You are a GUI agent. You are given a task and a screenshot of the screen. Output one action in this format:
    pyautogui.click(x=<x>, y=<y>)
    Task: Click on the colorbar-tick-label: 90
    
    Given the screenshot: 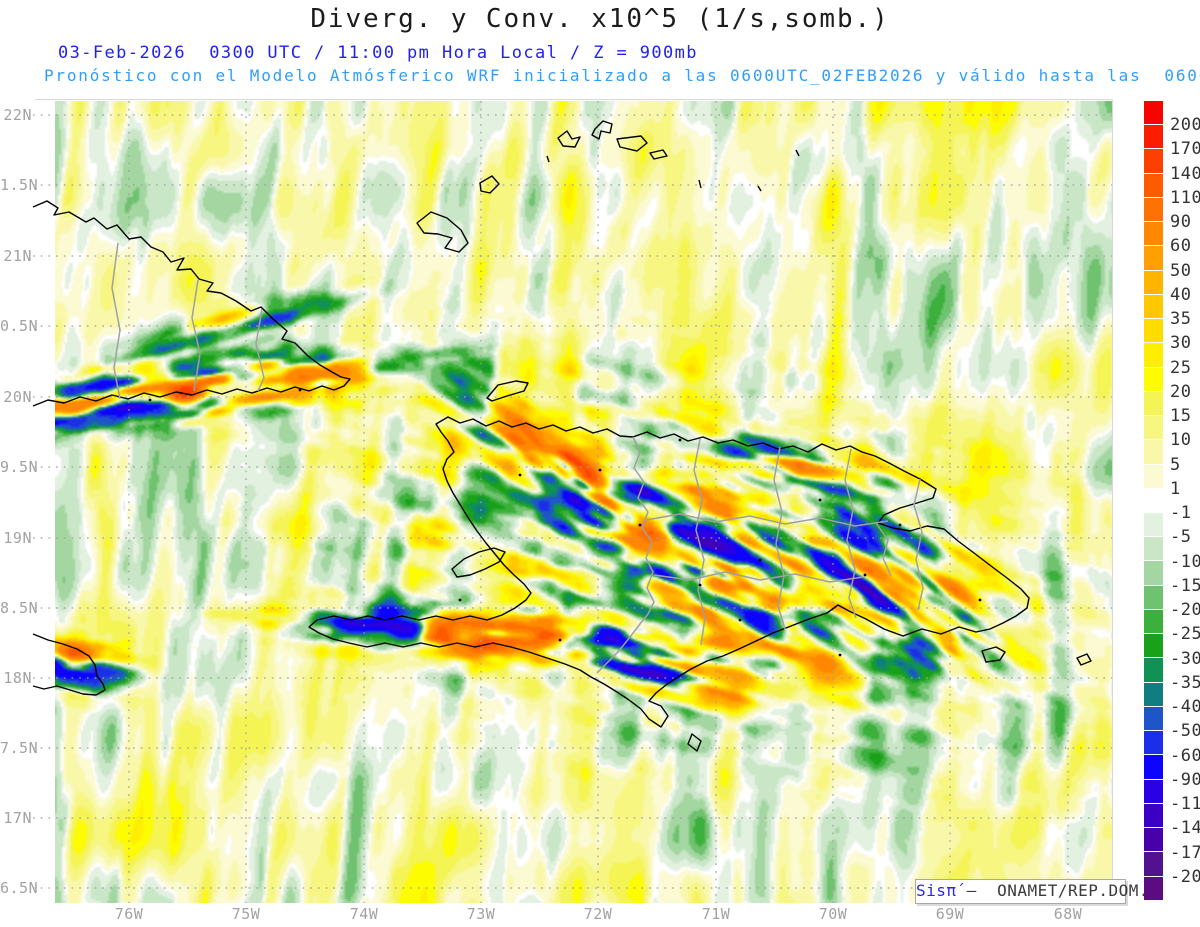 What is the action you would take?
    pyautogui.click(x=1181, y=222)
    